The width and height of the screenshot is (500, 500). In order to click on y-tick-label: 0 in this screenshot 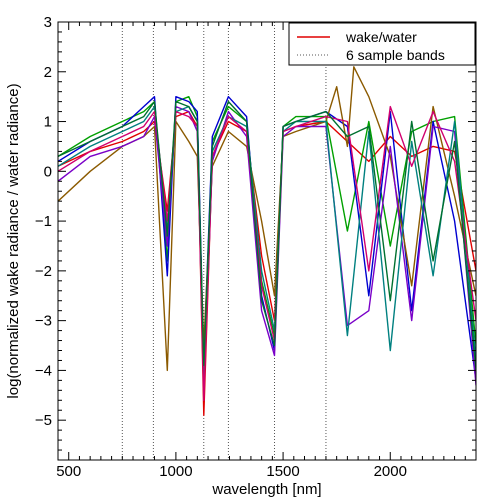, I will do `click(48, 171)`.